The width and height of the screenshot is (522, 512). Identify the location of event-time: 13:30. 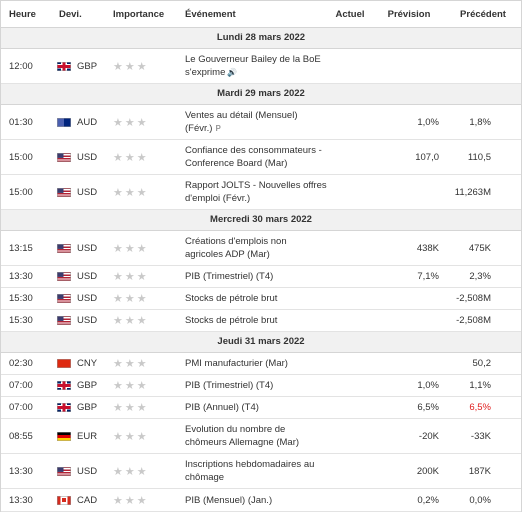
(21, 276).